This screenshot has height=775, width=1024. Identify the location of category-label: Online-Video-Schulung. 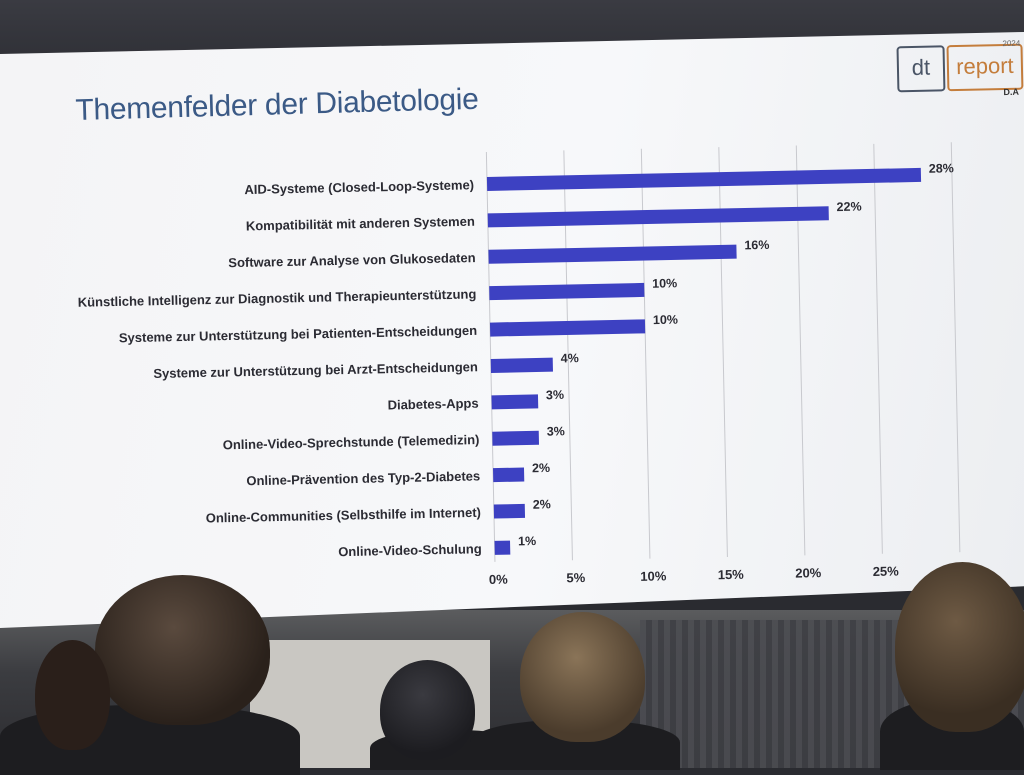
(410, 550).